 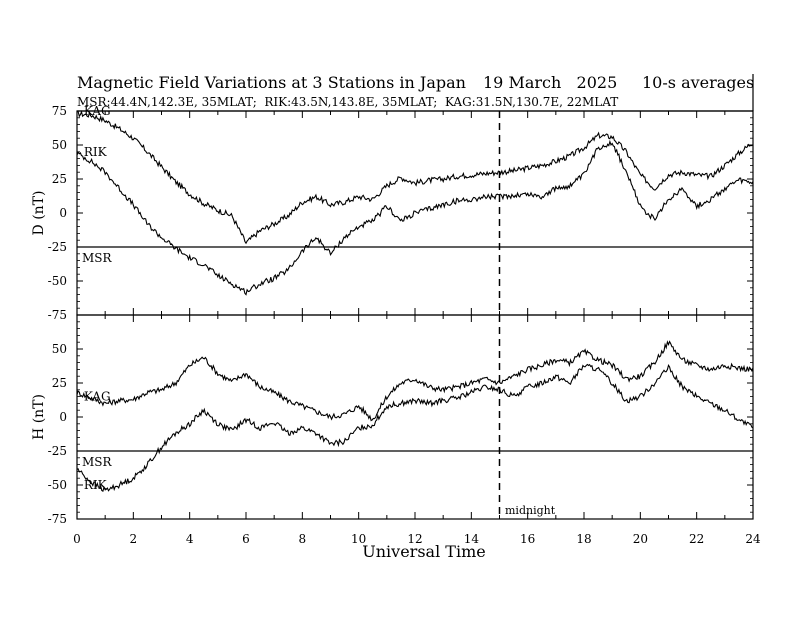 I want to click on y-tick-label-h: -25, so click(x=57, y=451).